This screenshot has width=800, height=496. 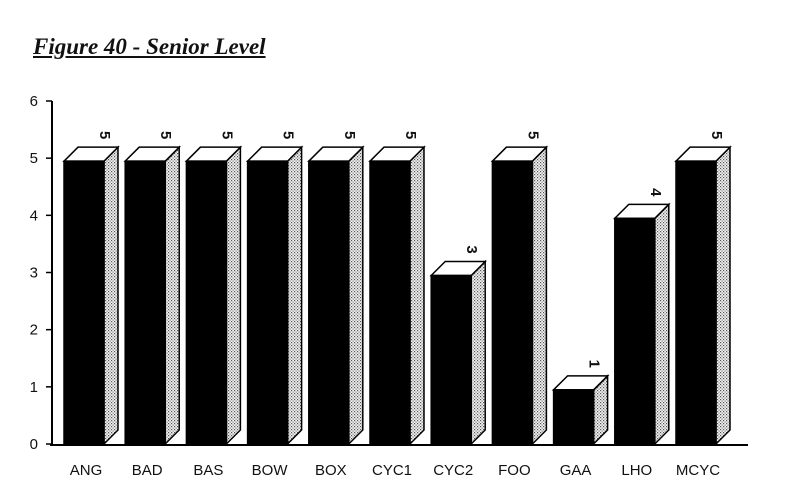 I want to click on y-tick-label: 3, so click(x=34, y=273).